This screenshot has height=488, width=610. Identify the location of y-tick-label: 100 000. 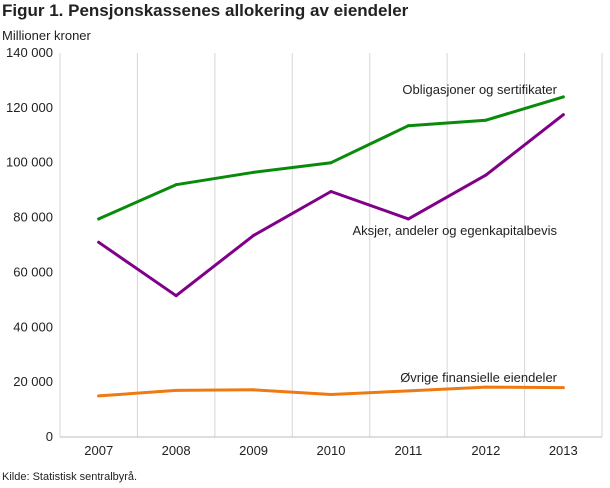
(29, 162).